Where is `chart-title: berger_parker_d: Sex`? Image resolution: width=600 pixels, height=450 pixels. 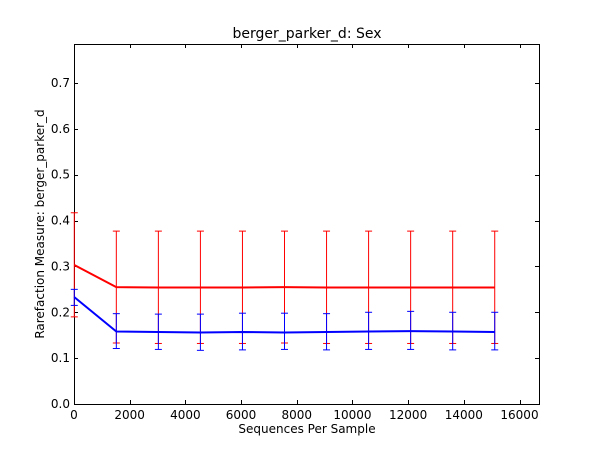
chart-title: berger_parker_d: Sex is located at coordinates (306, 34).